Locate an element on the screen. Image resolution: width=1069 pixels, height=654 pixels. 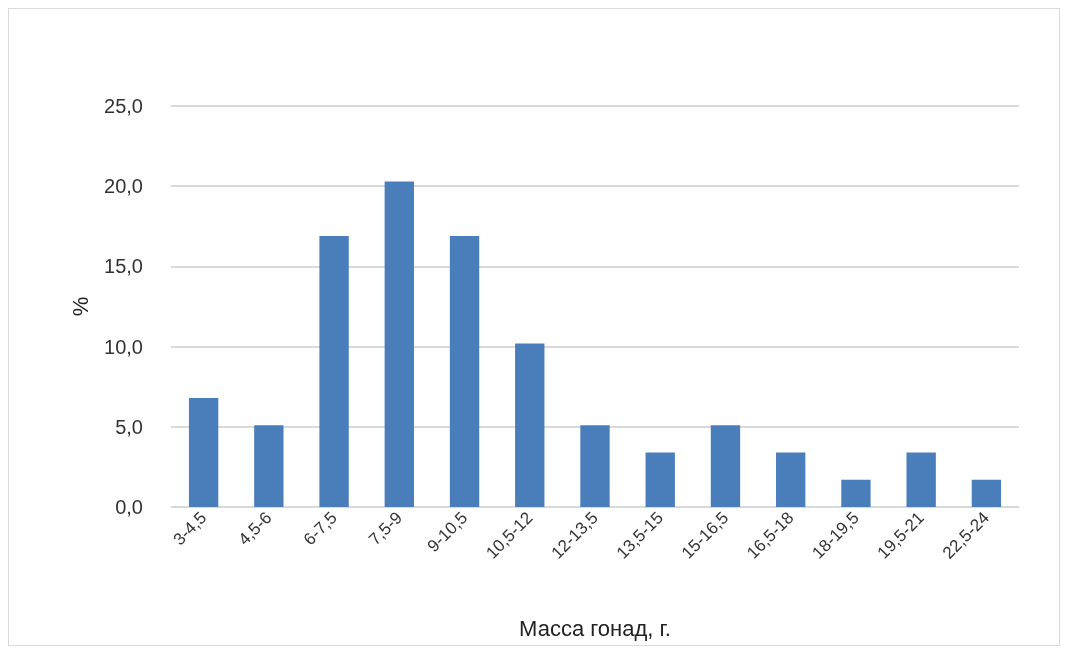
x-axis-title: Масса гонад, г. is located at coordinates (595, 628).